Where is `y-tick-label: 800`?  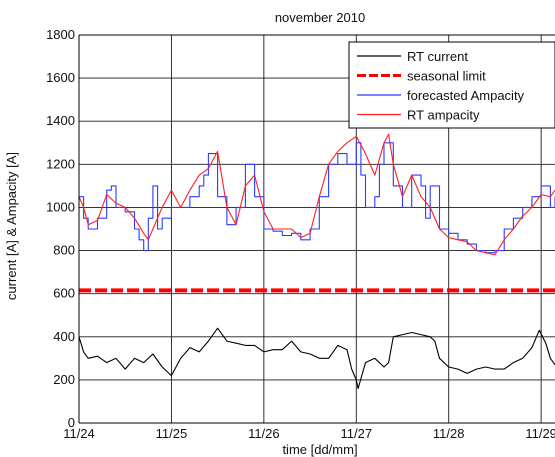 y-tick-label: 800 is located at coordinates (64, 250).